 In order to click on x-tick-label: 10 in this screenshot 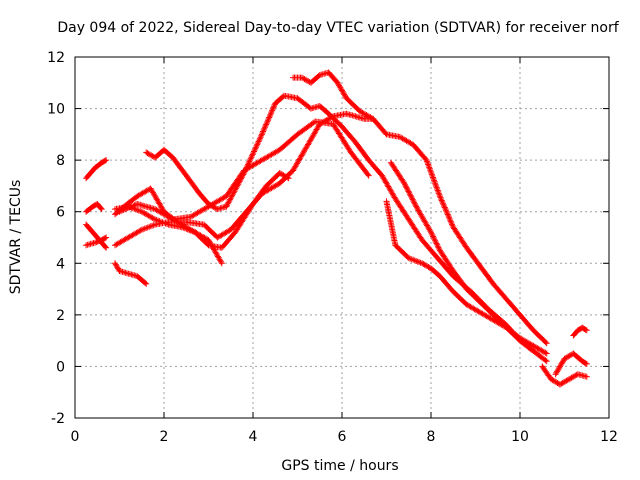, I will do `click(520, 437)`.